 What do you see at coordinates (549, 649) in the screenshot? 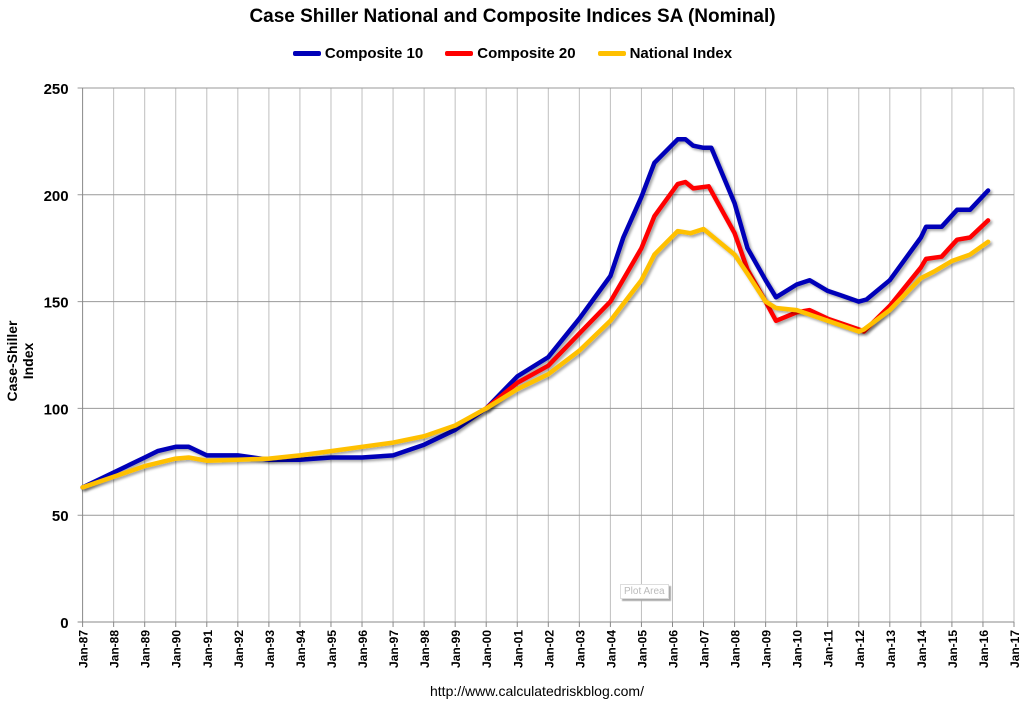
I see `x-tick-label: Jan-02` at bounding box center [549, 649].